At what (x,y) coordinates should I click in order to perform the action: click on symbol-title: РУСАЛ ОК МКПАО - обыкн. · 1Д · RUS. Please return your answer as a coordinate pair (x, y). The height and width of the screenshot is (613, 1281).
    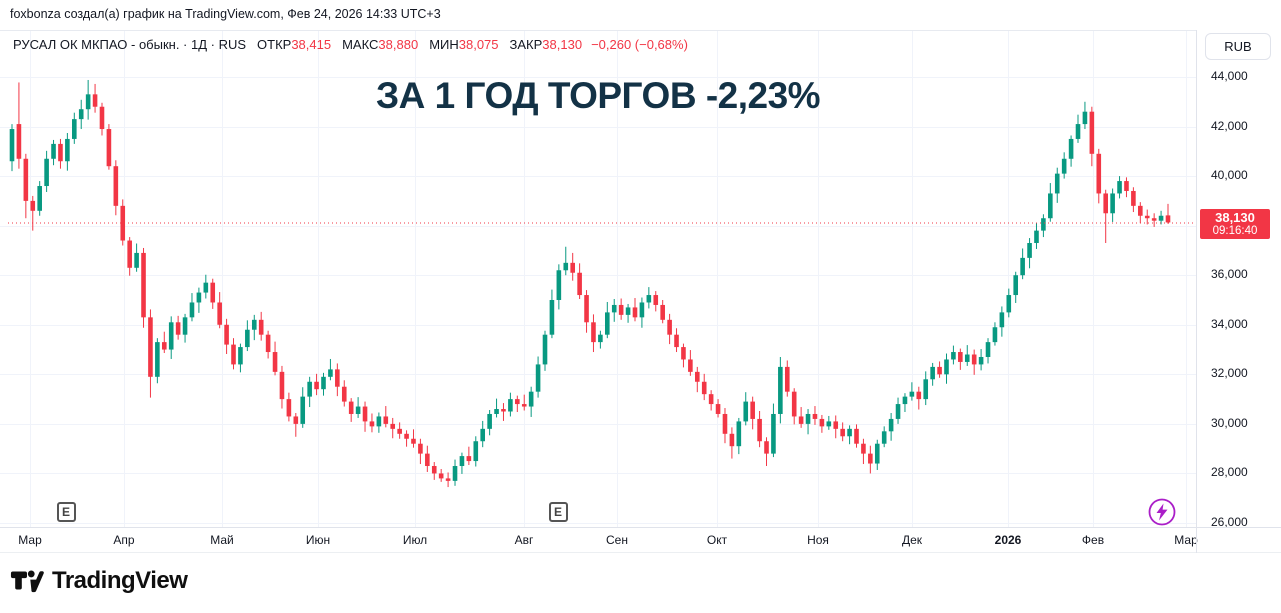
    Looking at the image, I should click on (130, 44).